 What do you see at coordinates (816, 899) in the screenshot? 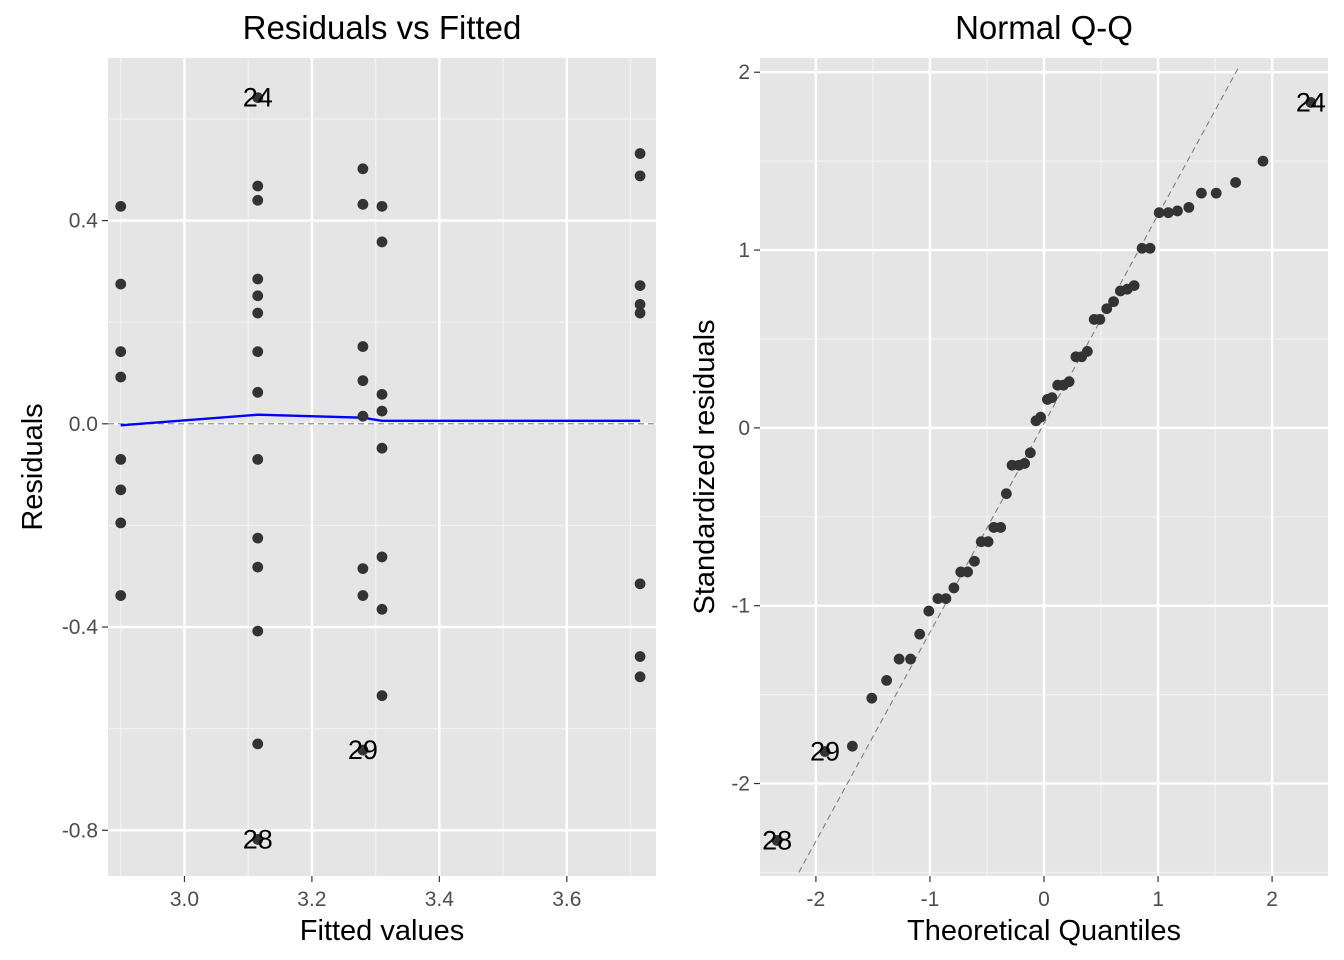
I see `x-tick-label: -2` at bounding box center [816, 899].